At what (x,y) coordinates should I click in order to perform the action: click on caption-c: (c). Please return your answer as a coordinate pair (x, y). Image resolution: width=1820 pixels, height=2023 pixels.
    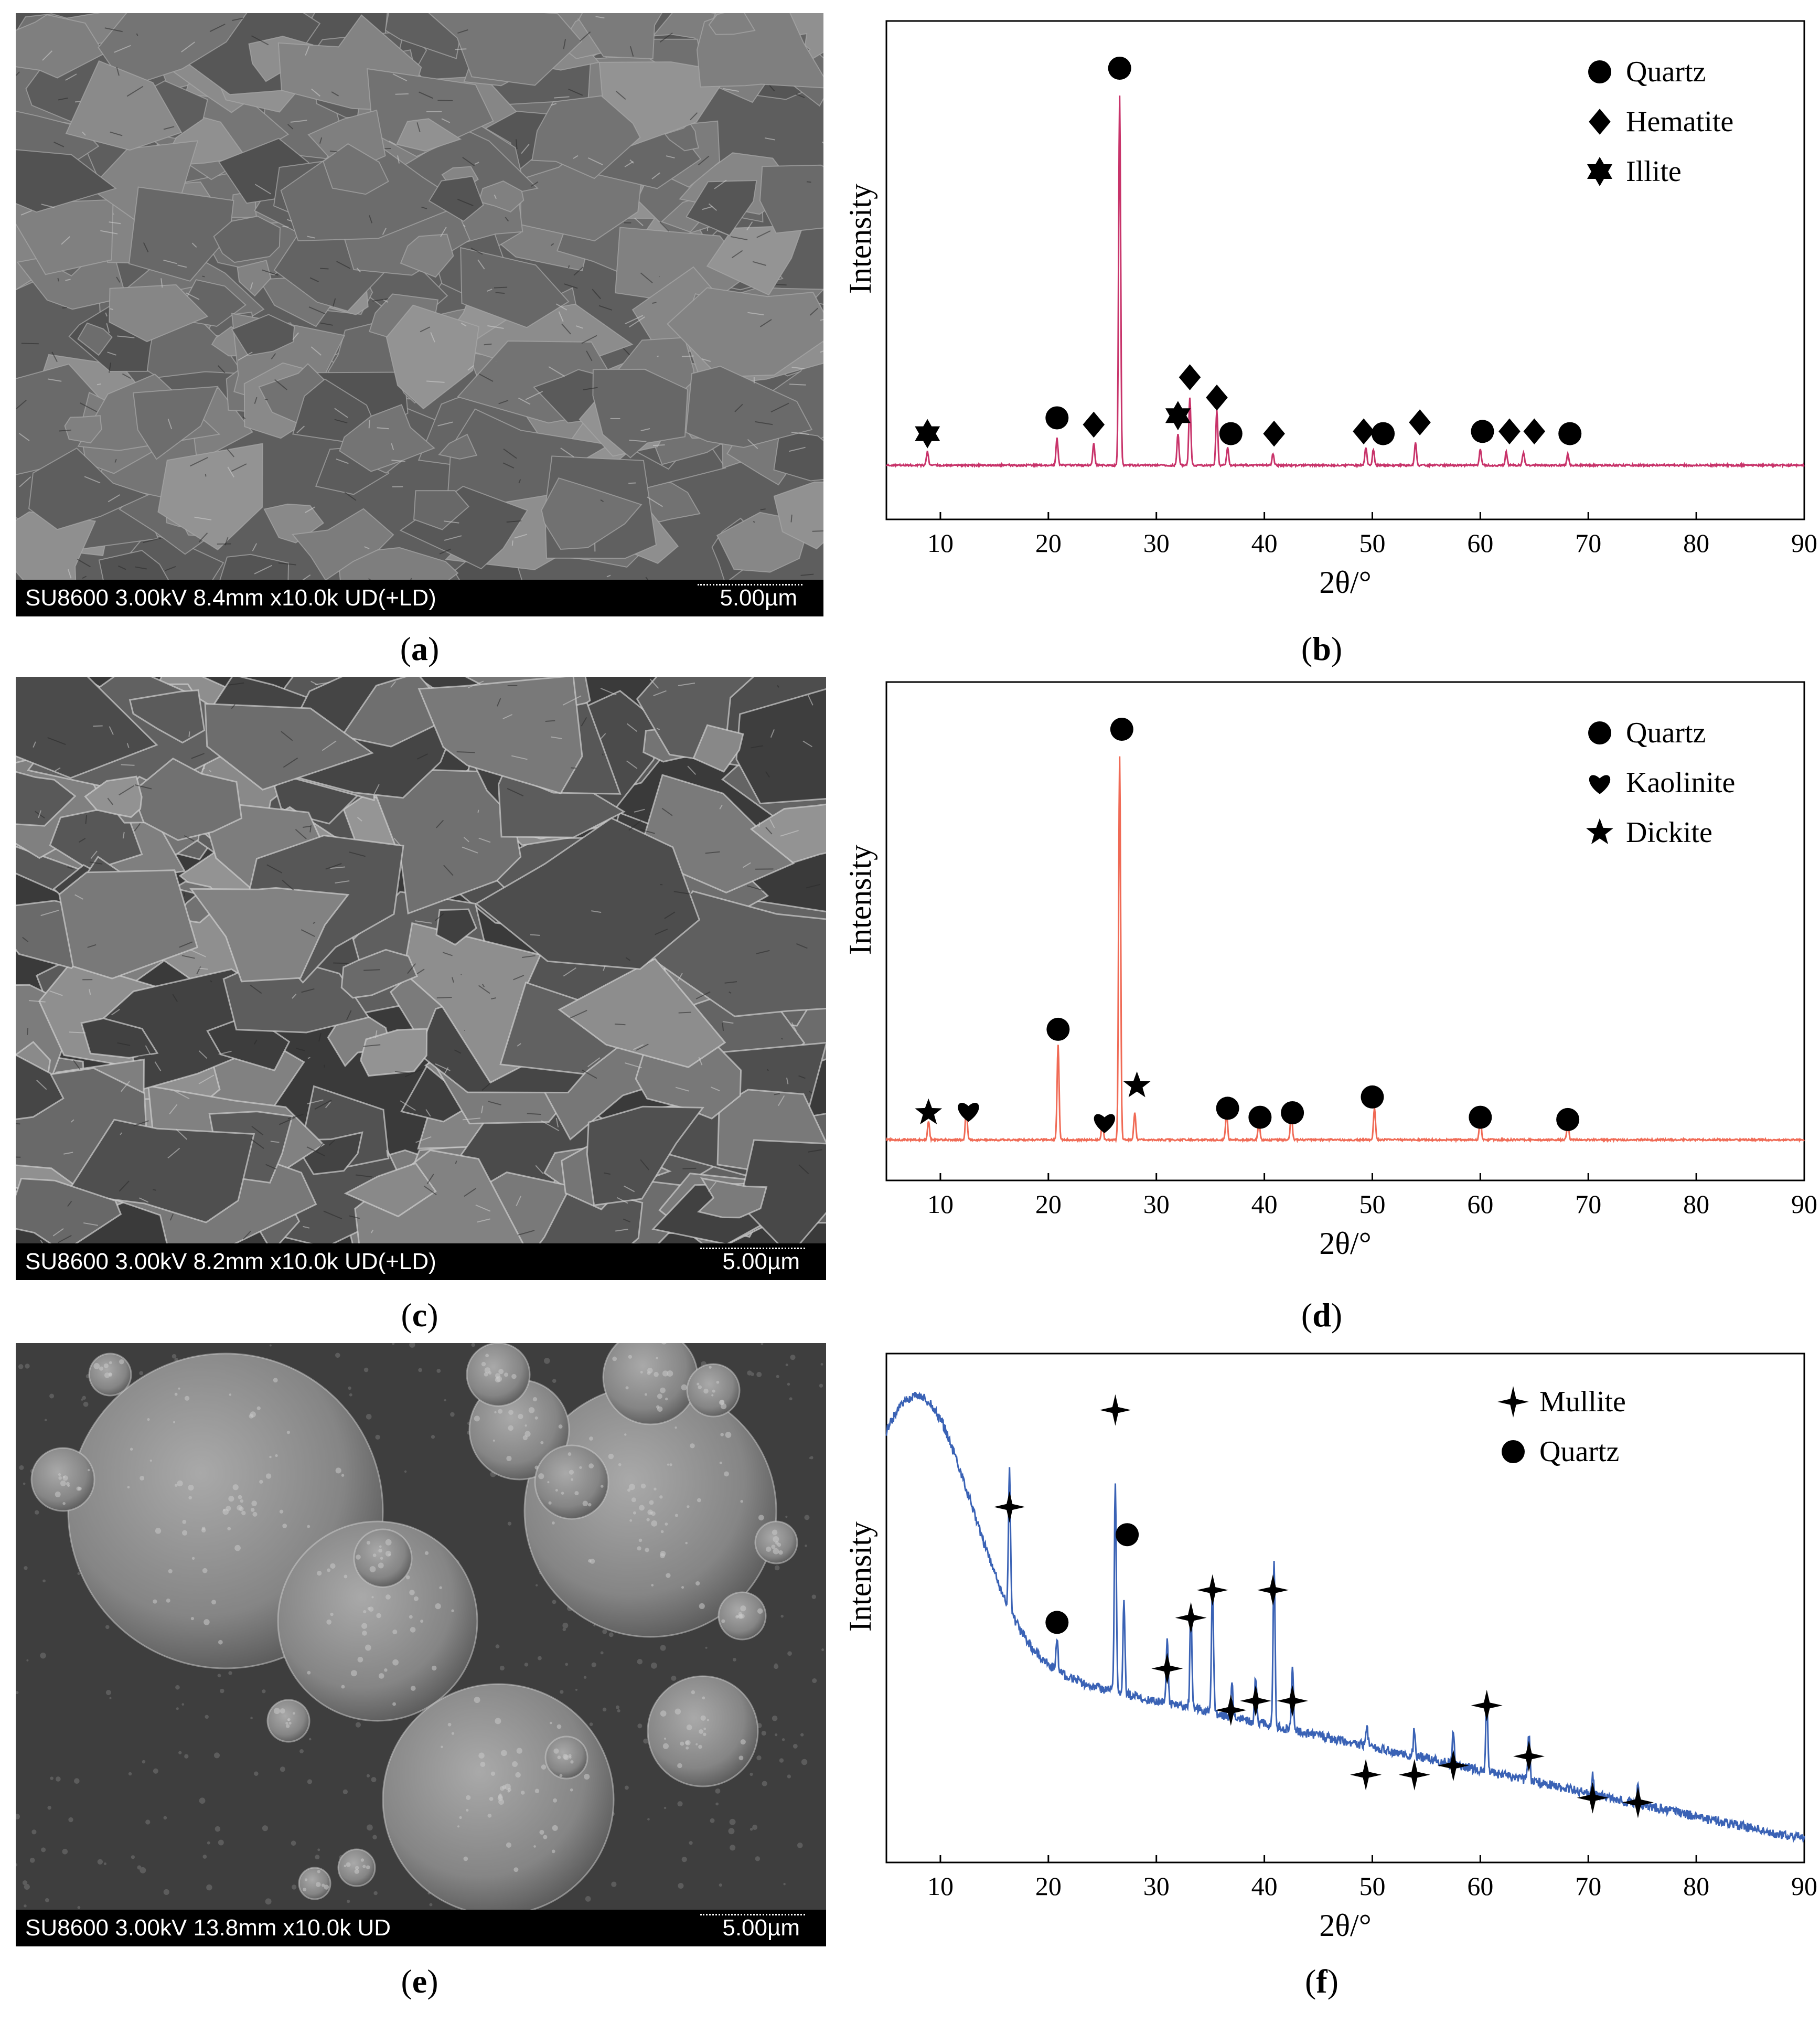
    Looking at the image, I should click on (419, 1315).